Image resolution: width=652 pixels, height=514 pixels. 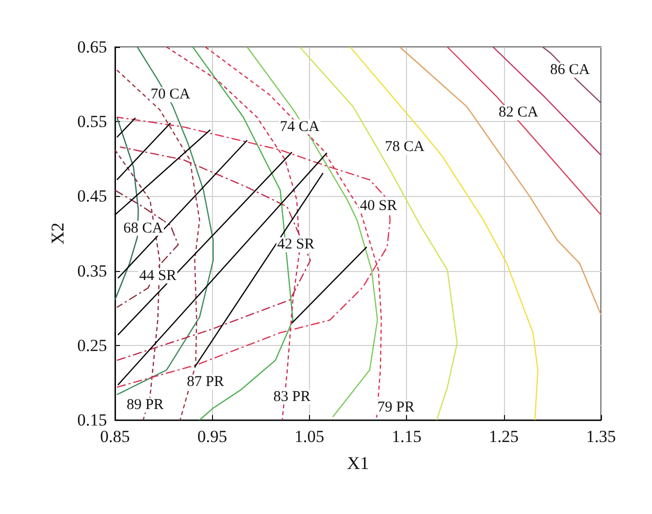 What do you see at coordinates (503, 436) in the screenshot?
I see `x-tick-label: 1.25` at bounding box center [503, 436].